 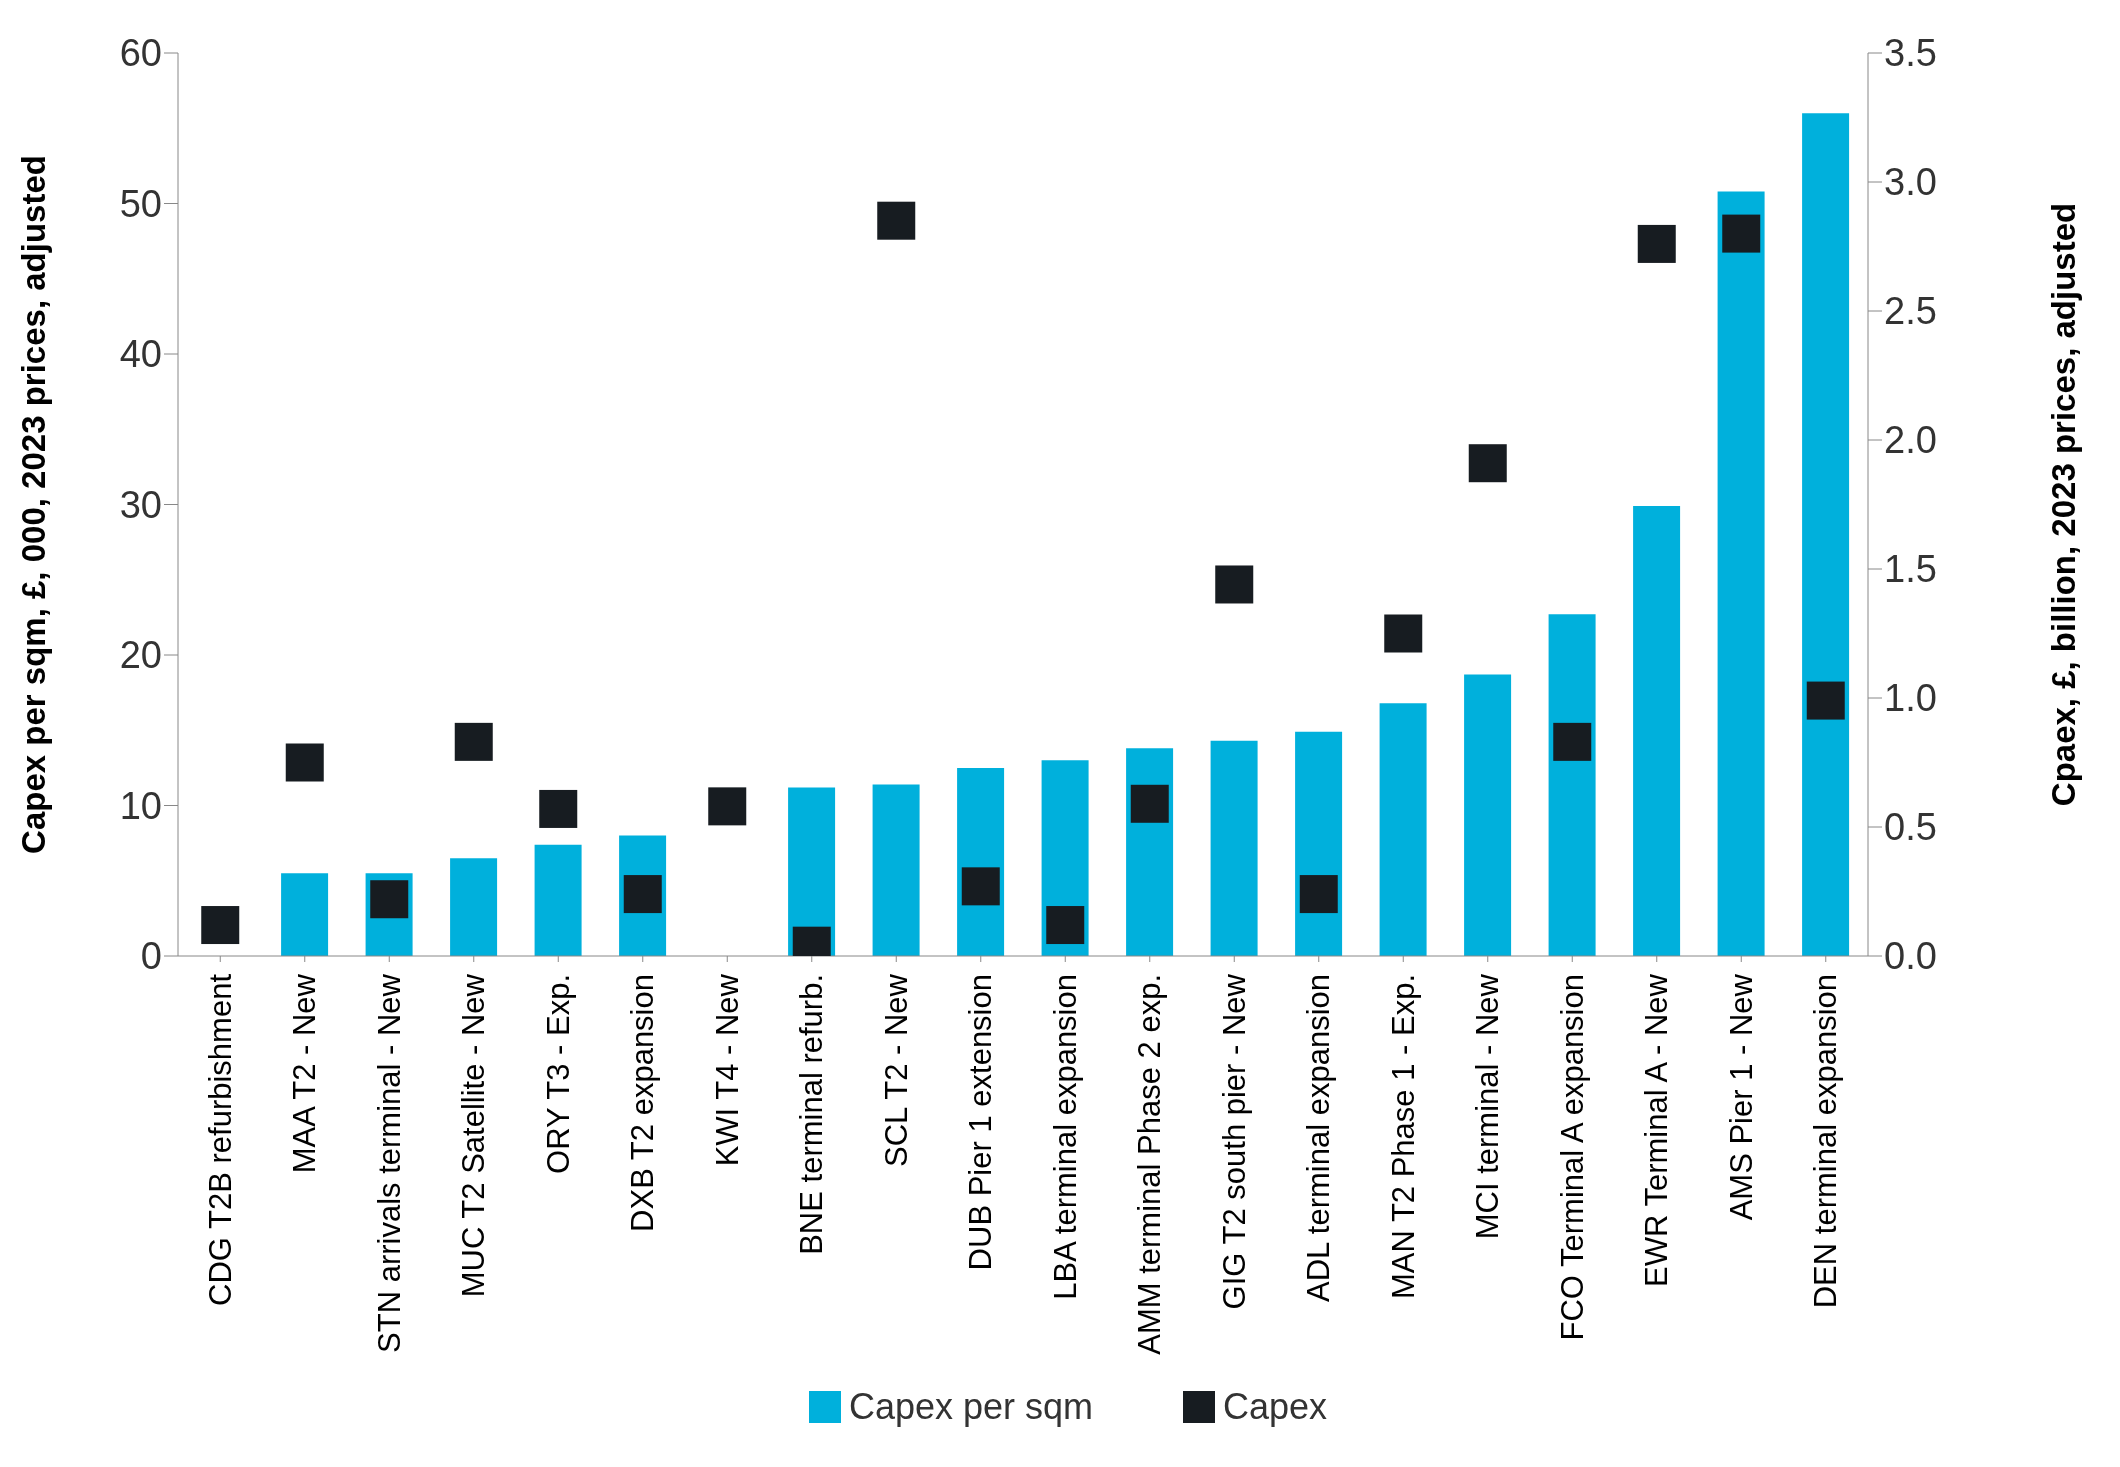 I want to click on x-tick-label: DEN terminal expansion, so click(x=1826, y=1141).